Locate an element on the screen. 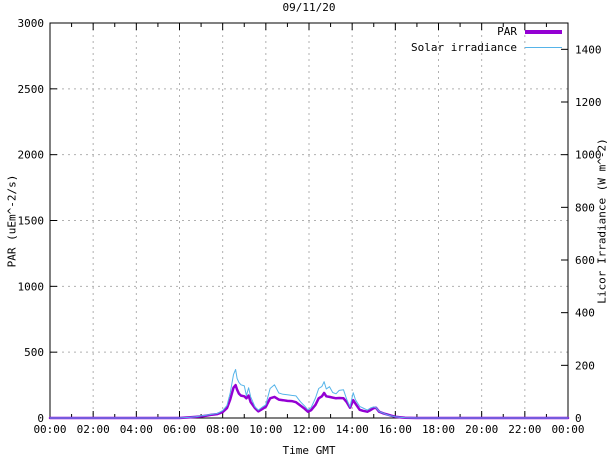  y2-tick-label: 1000 is located at coordinates (588, 155).